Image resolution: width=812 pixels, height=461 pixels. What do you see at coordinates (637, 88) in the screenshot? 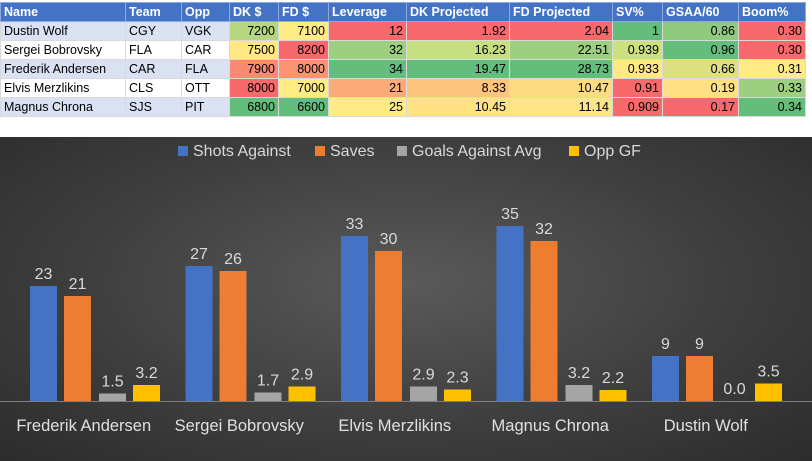
I see `table-cell: 0.91` at bounding box center [637, 88].